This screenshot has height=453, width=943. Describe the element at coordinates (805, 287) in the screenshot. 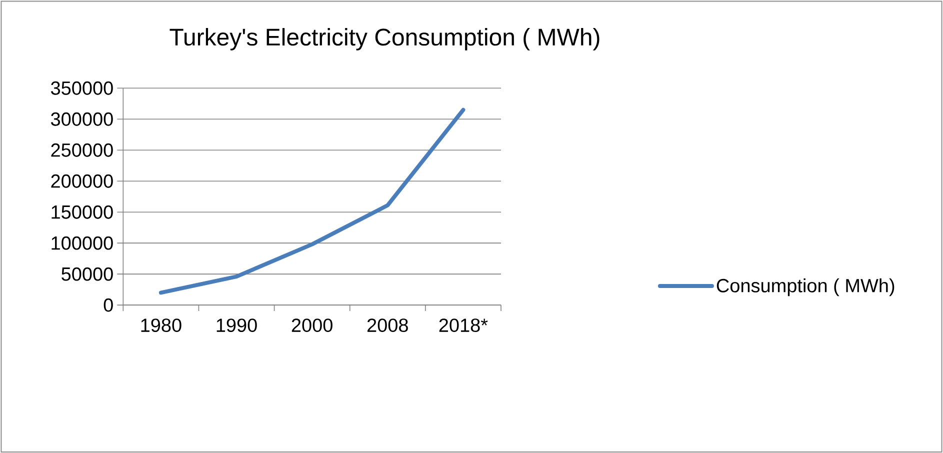

I see `legend-label: Consumption ( MWh)` at that location.